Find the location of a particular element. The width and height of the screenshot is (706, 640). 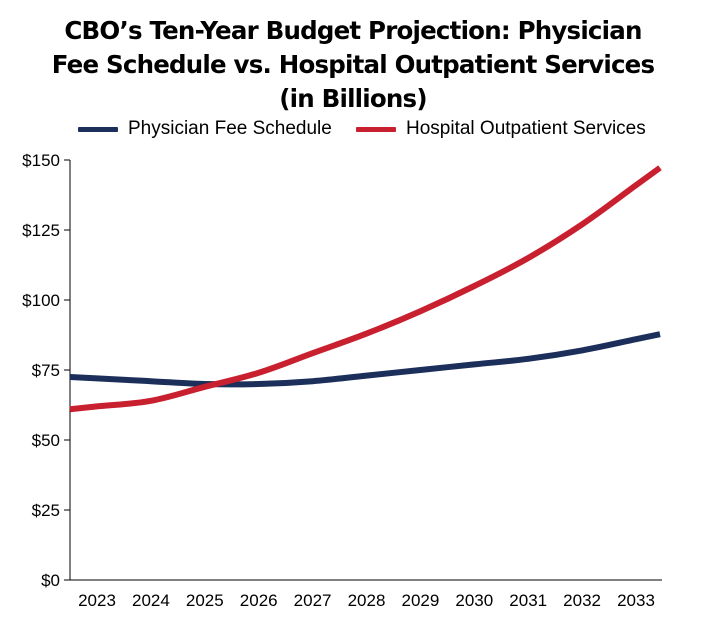

legend-item-physician-fee-schedule: Physician Fee Schedule is located at coordinates (205, 129).